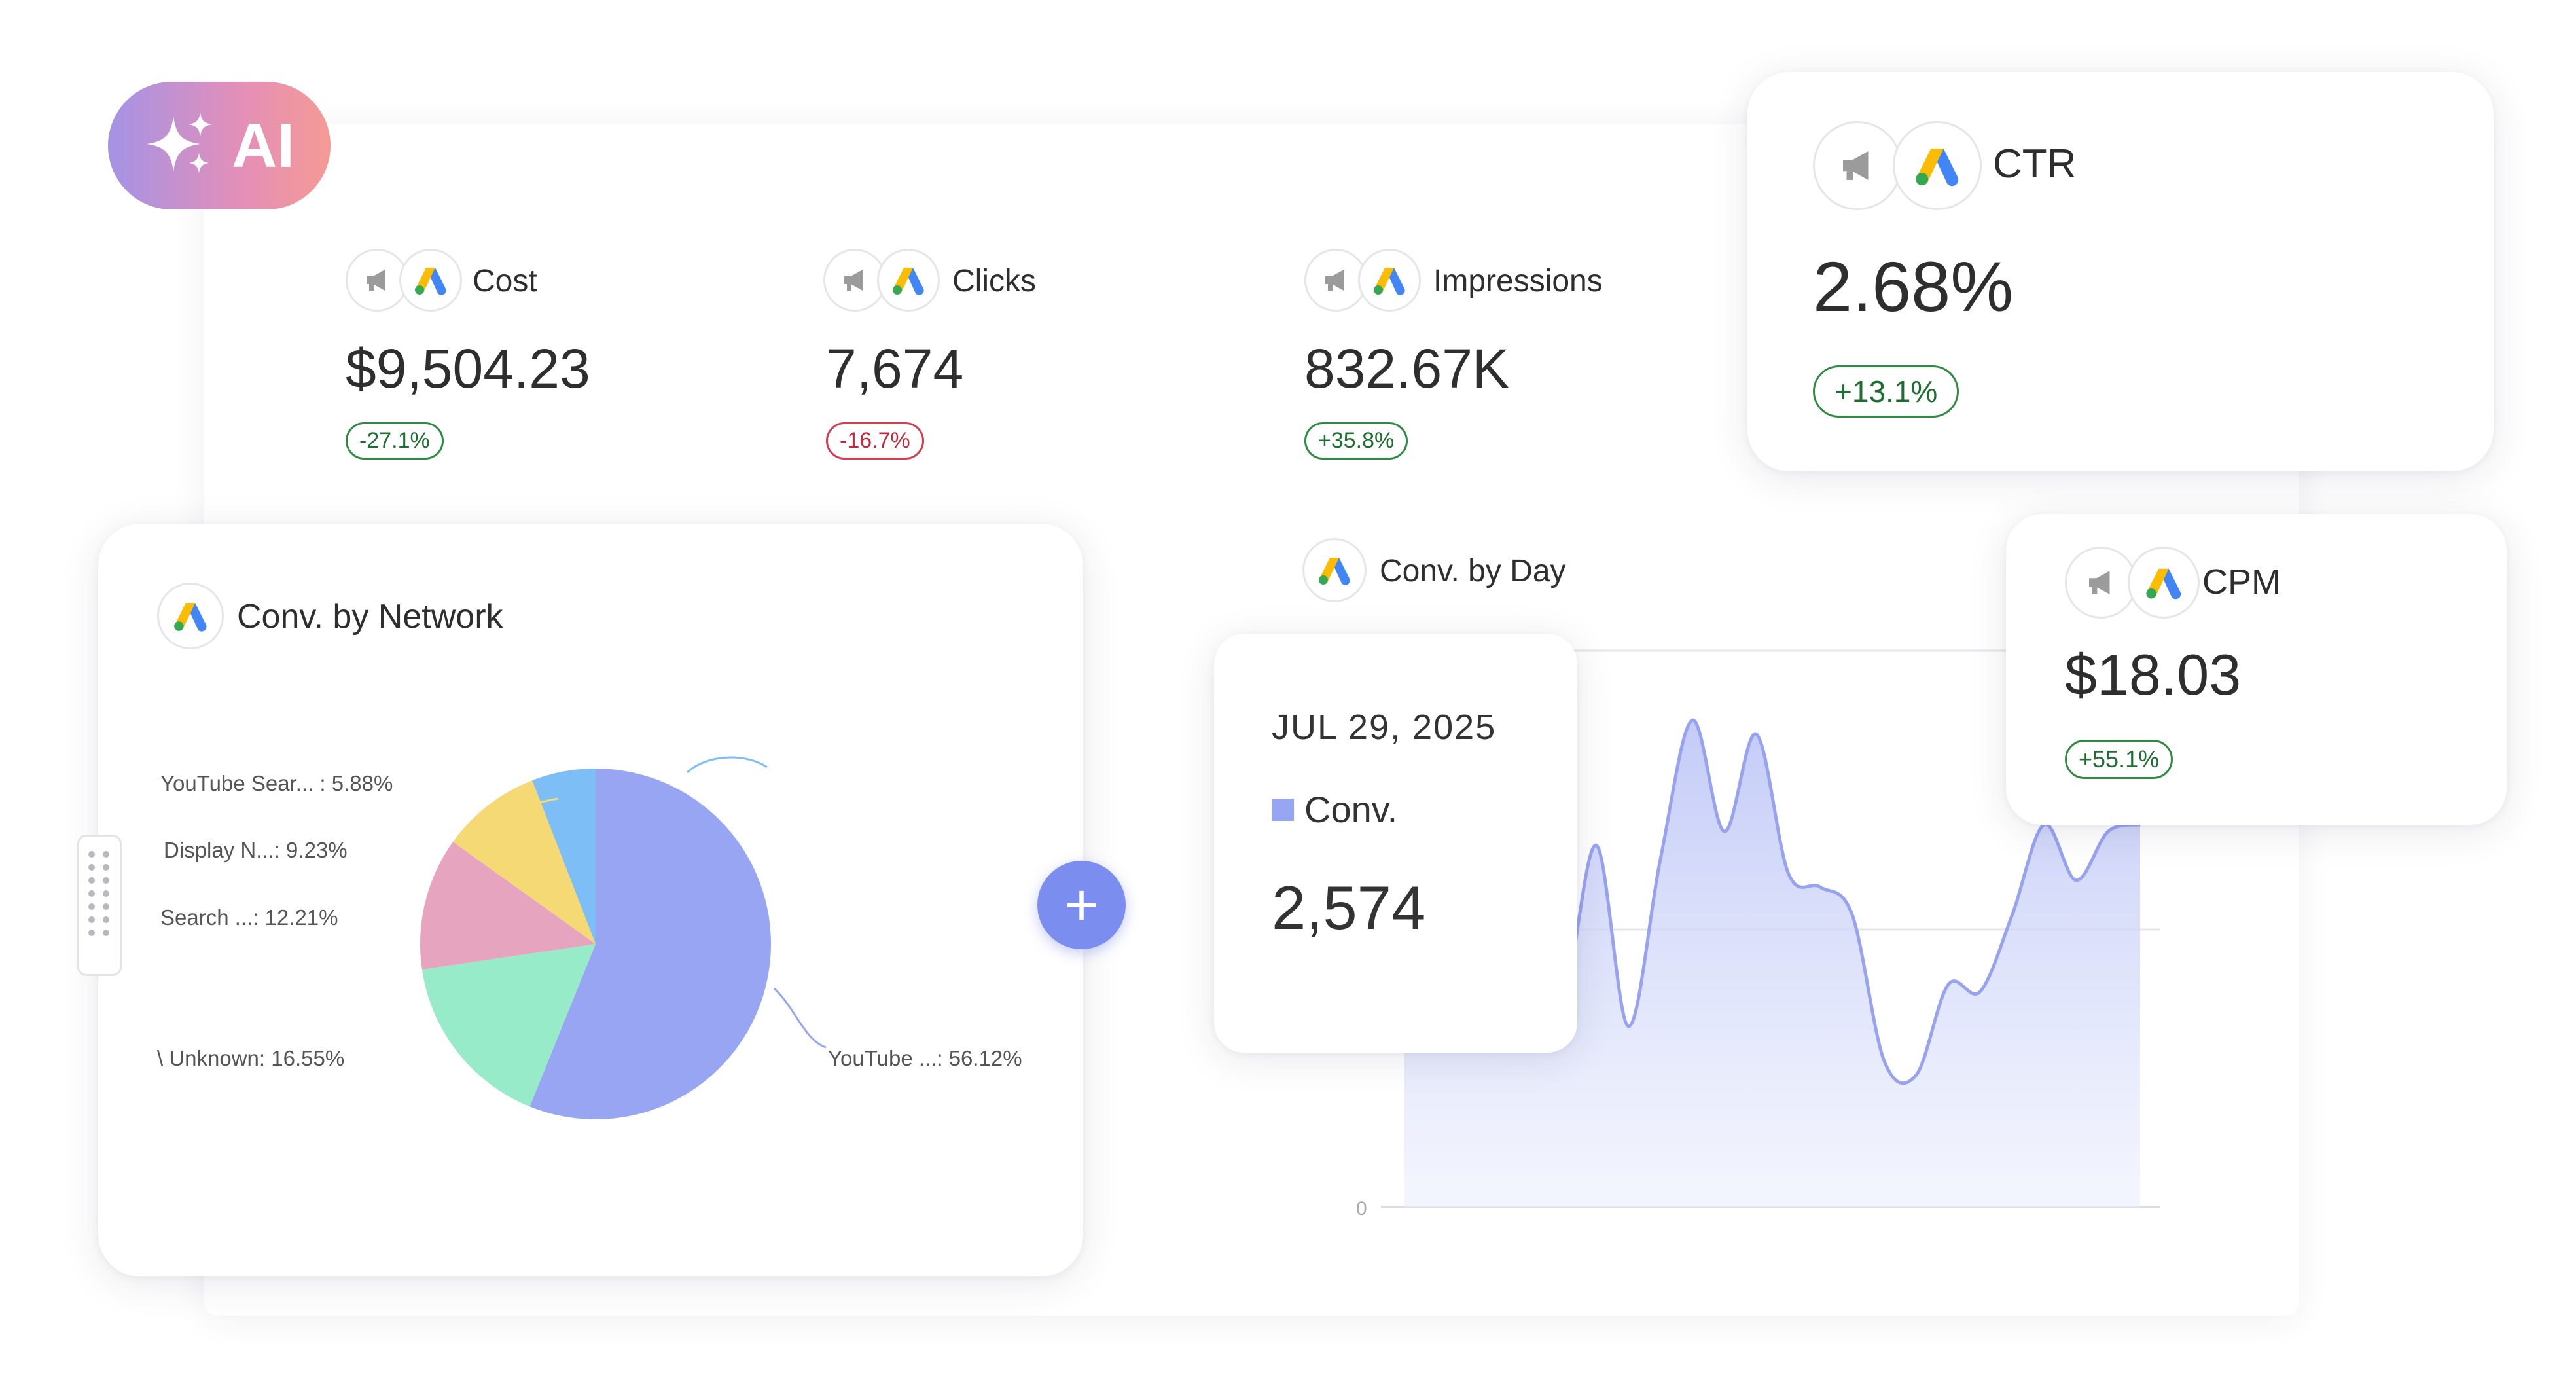 The image size is (2576, 1376). What do you see at coordinates (99, 905) in the screenshot?
I see `drag-handle` at bounding box center [99, 905].